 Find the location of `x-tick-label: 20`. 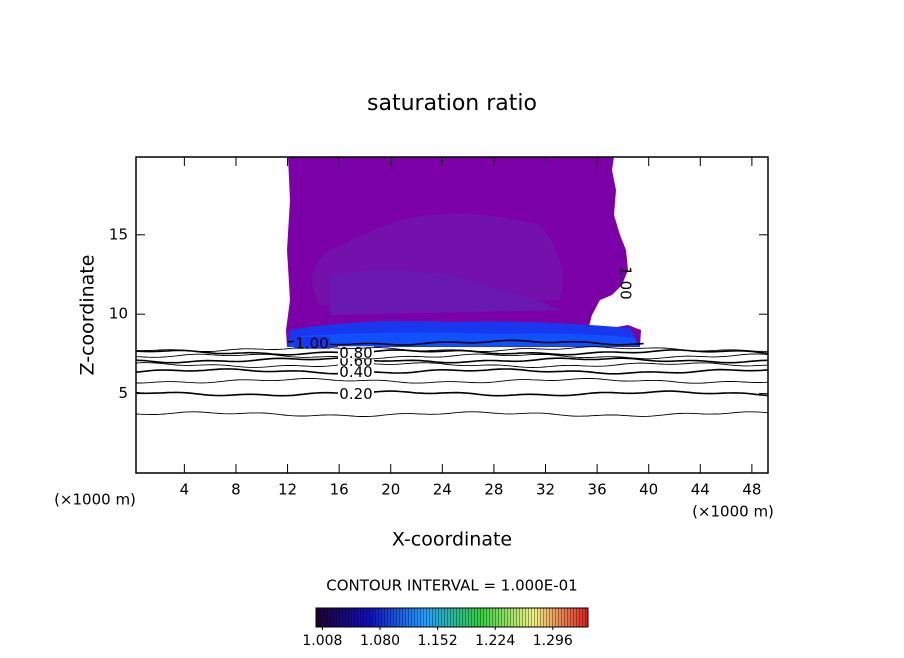

x-tick-label: 20 is located at coordinates (390, 490).